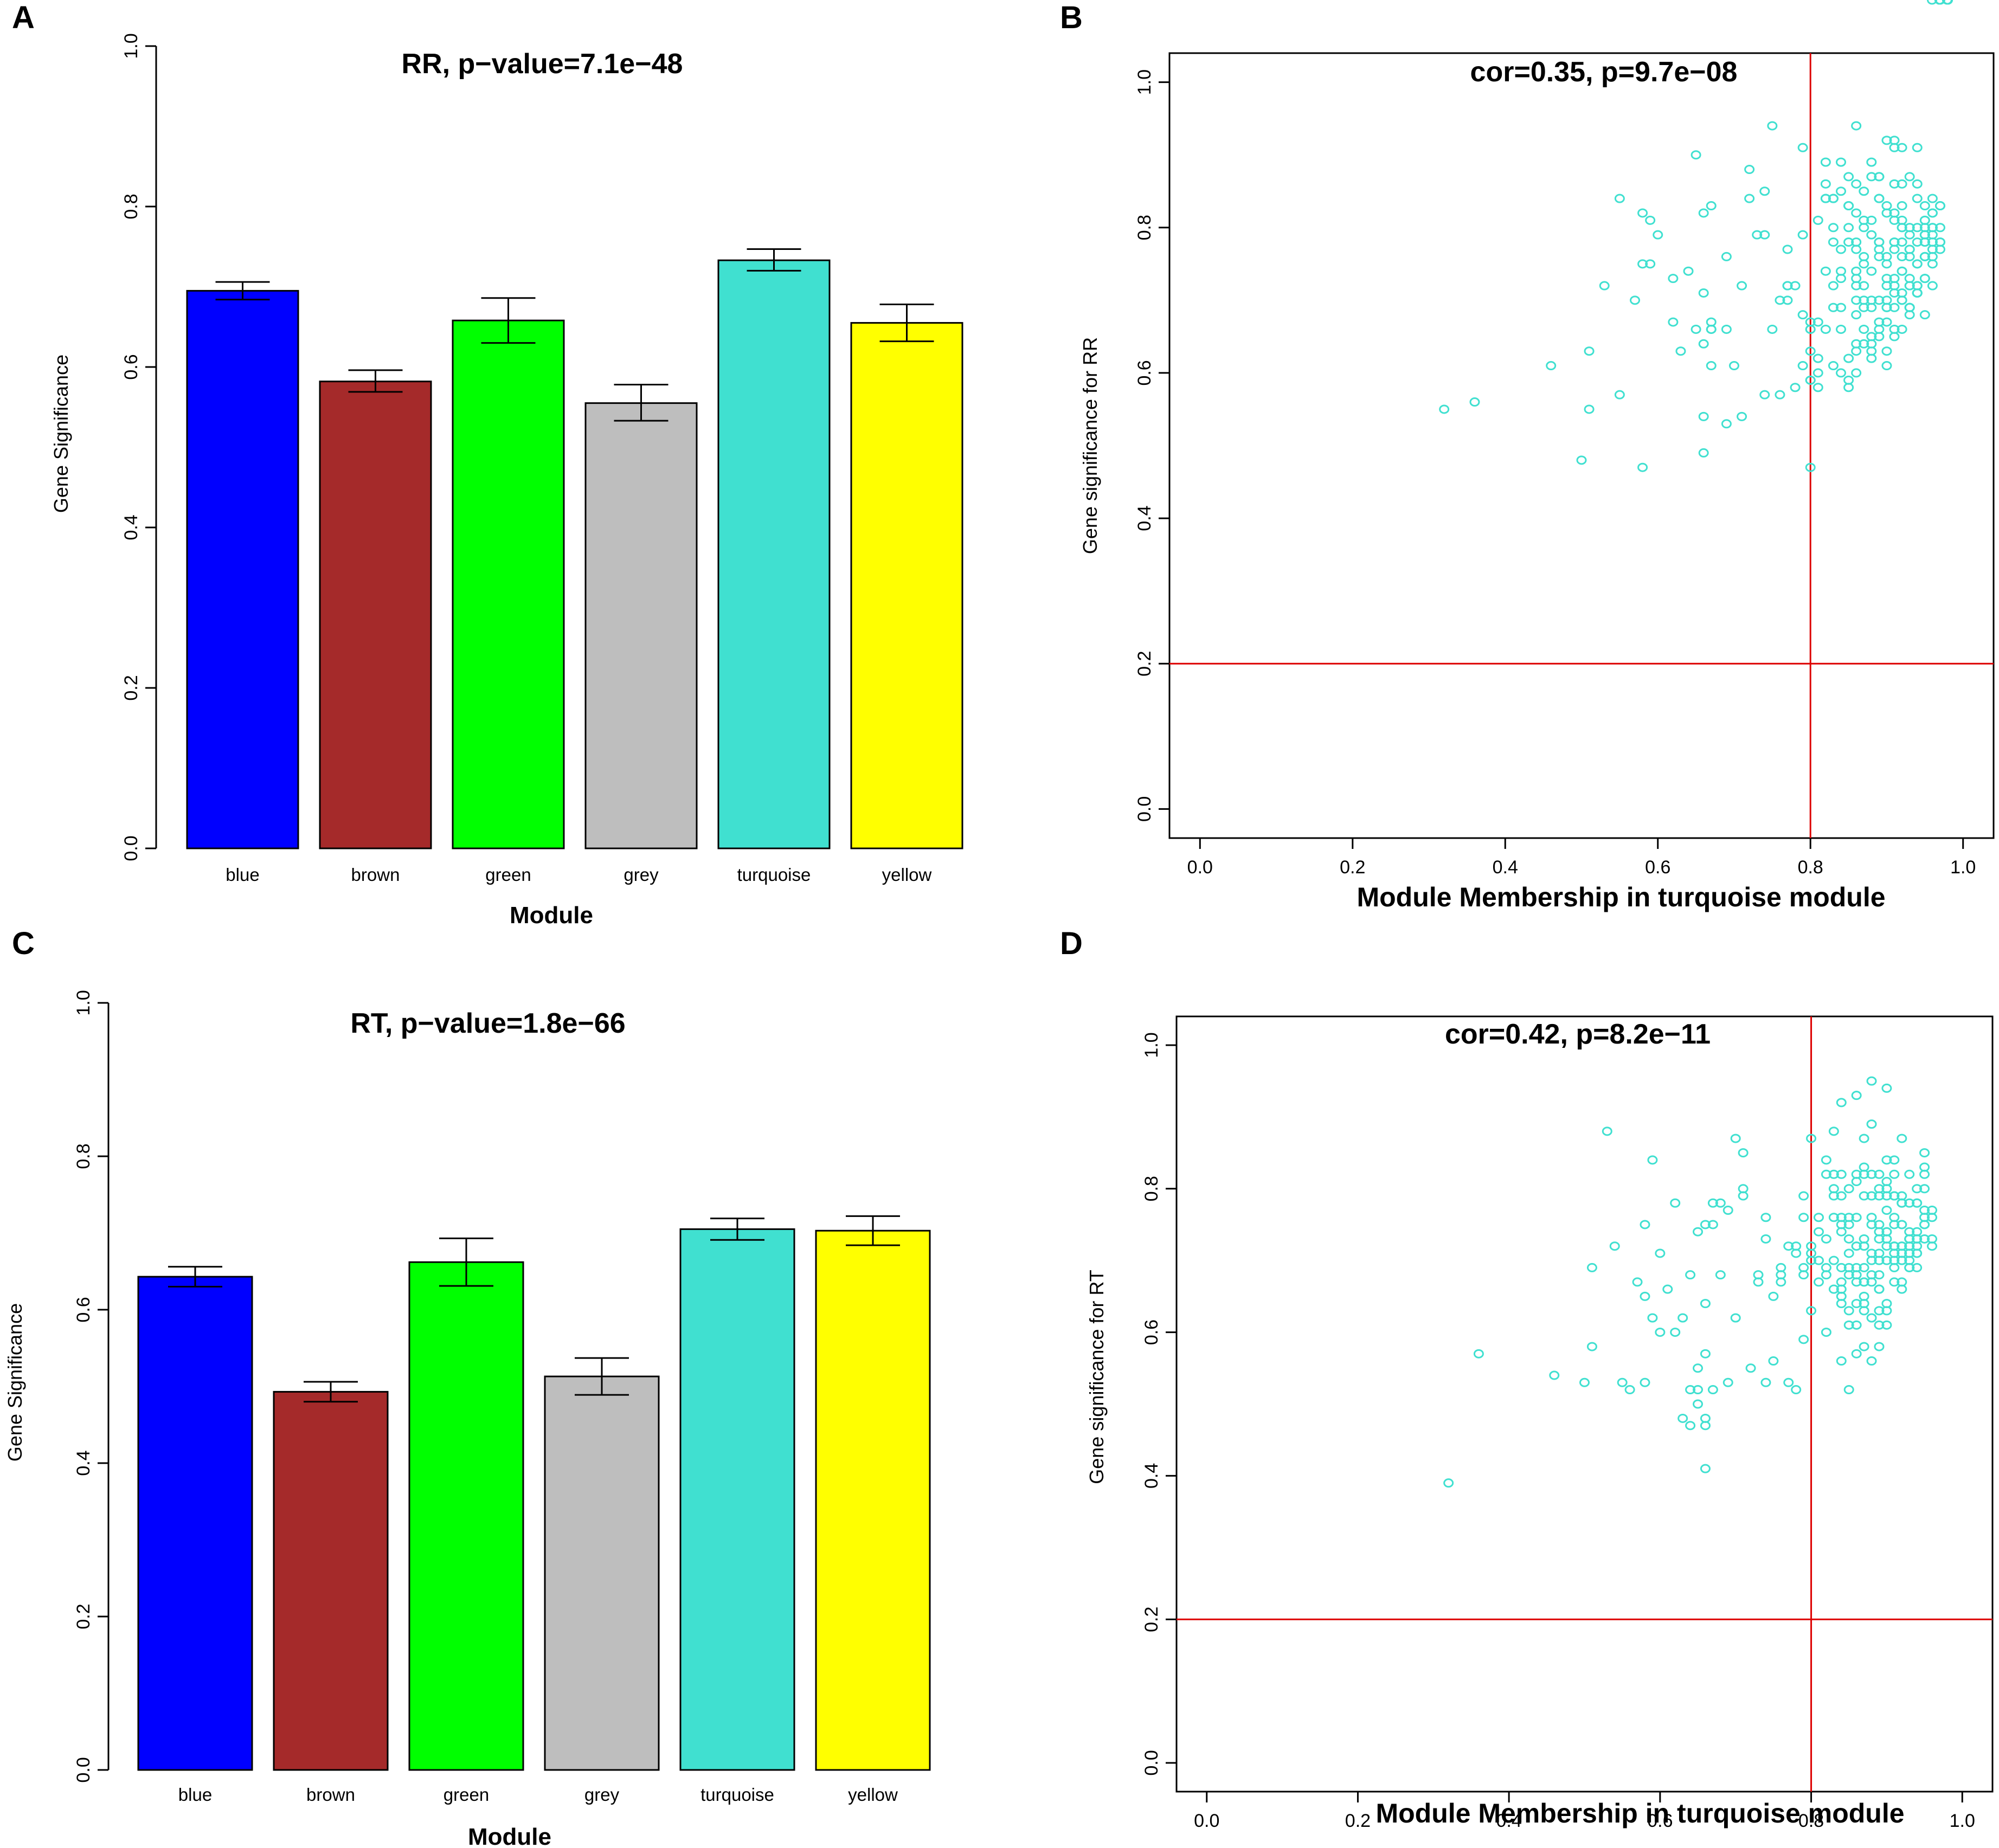 The height and width of the screenshot is (1848, 1999). What do you see at coordinates (83, 1463) in the screenshot?
I see `y-tick-label: 0.4` at bounding box center [83, 1463].